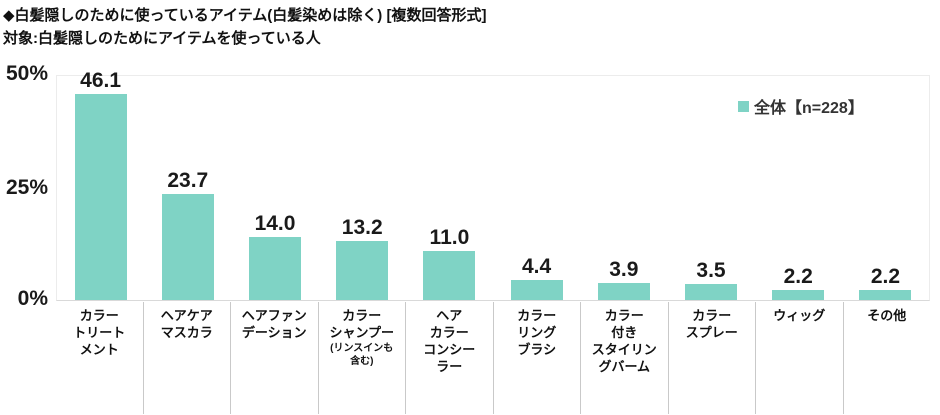  Describe the element at coordinates (186, 324) in the screenshot. I see `category-label-text: ヘアケア マスカラ` at that location.